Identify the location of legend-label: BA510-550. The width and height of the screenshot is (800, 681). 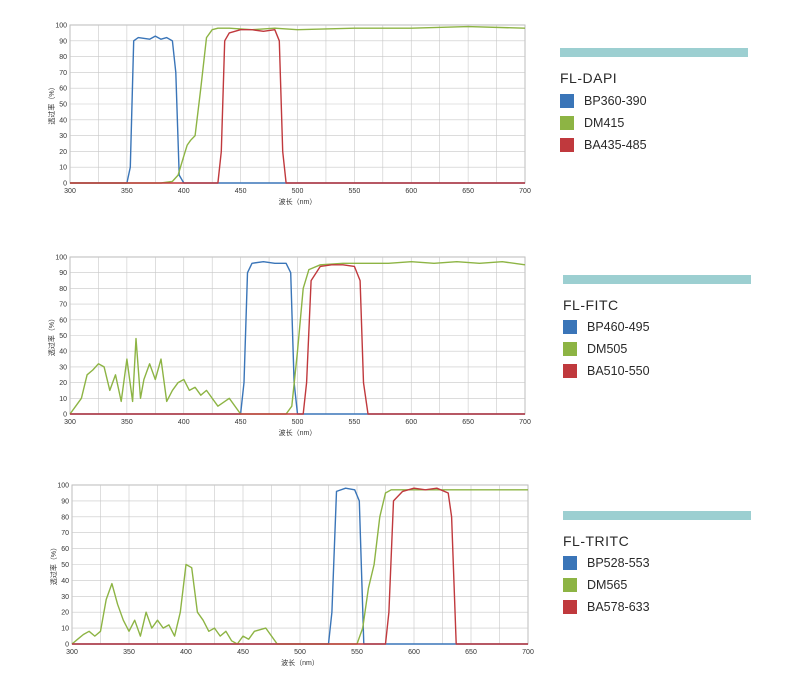
(618, 371).